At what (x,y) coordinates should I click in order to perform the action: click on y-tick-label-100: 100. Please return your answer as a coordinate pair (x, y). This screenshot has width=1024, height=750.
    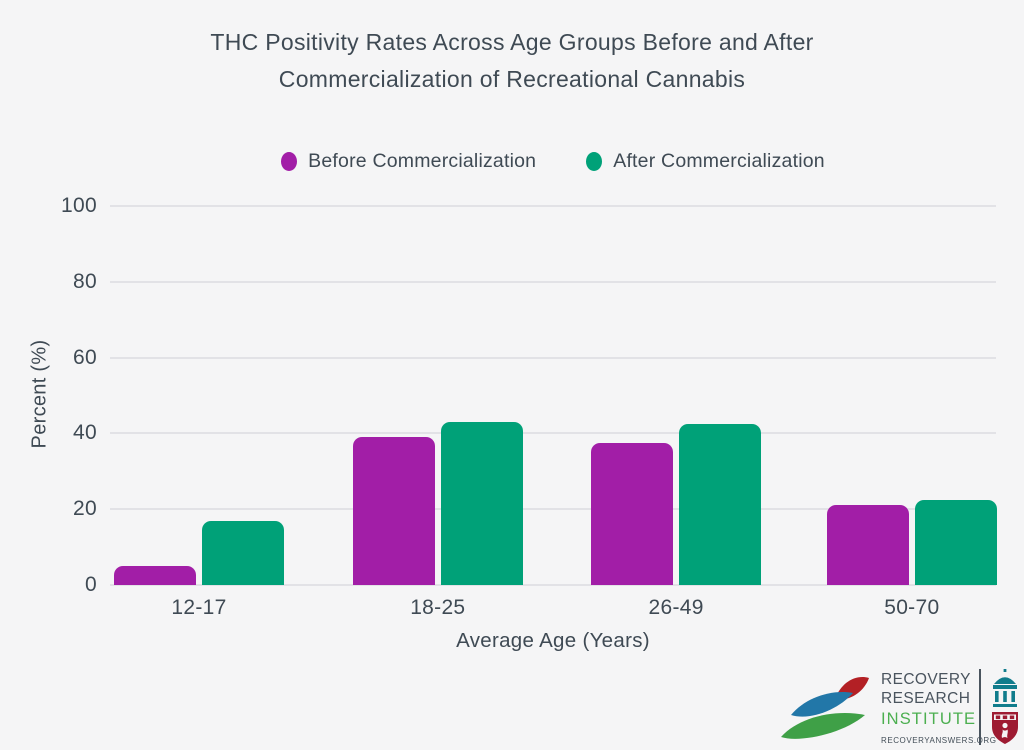
    Looking at the image, I should click on (79, 205).